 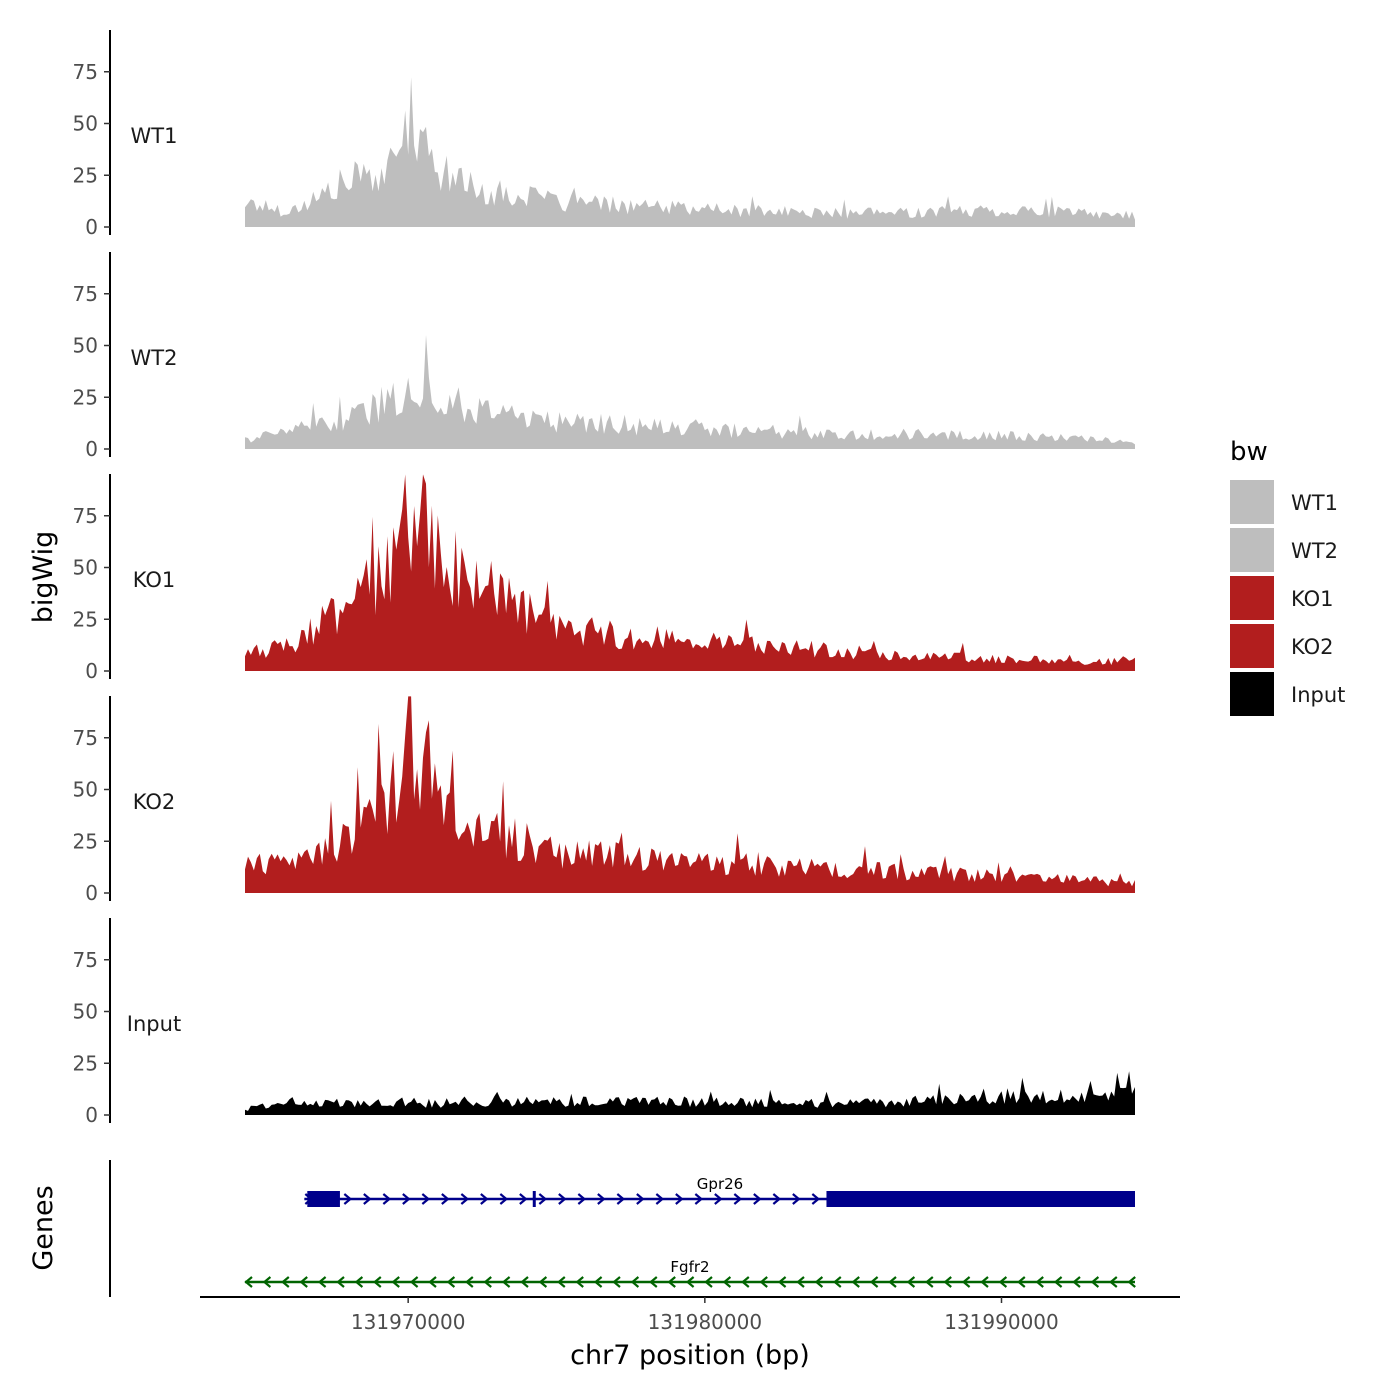 What do you see at coordinates (690, 1093) in the screenshot?
I see `coverage-area-input` at bounding box center [690, 1093].